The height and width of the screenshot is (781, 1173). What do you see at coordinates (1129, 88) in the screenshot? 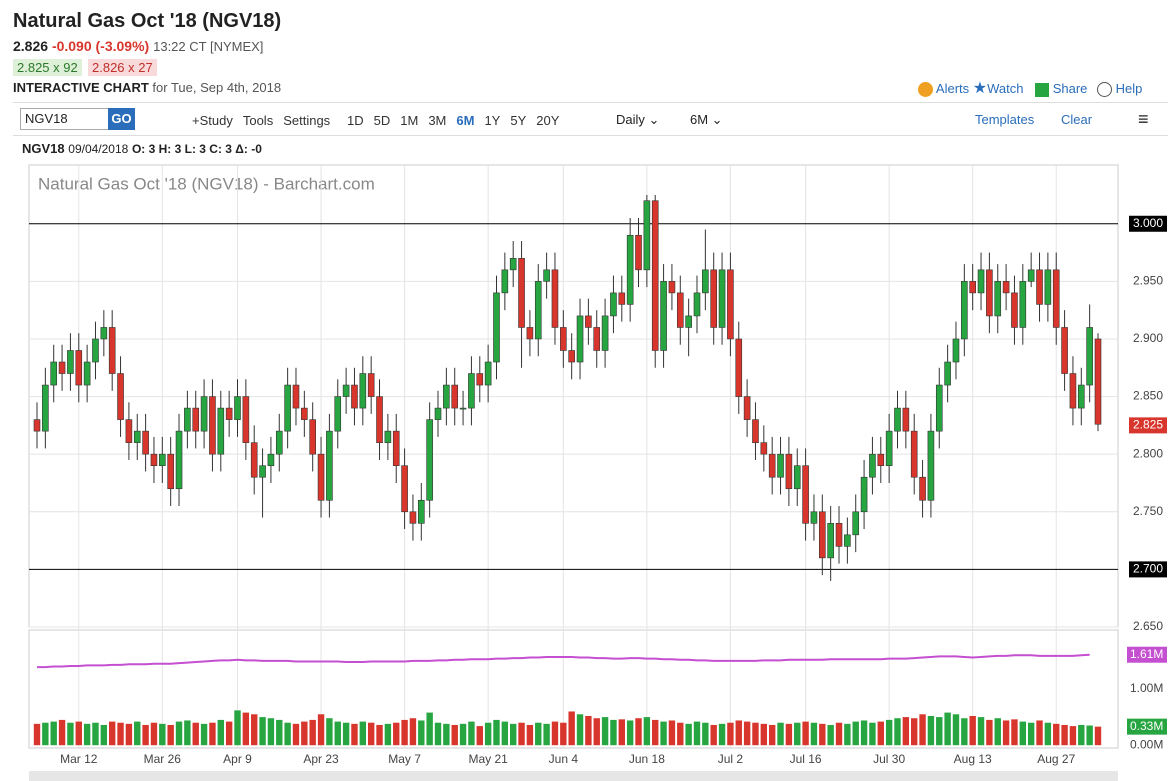
I see `help-link: Help` at bounding box center [1129, 88].